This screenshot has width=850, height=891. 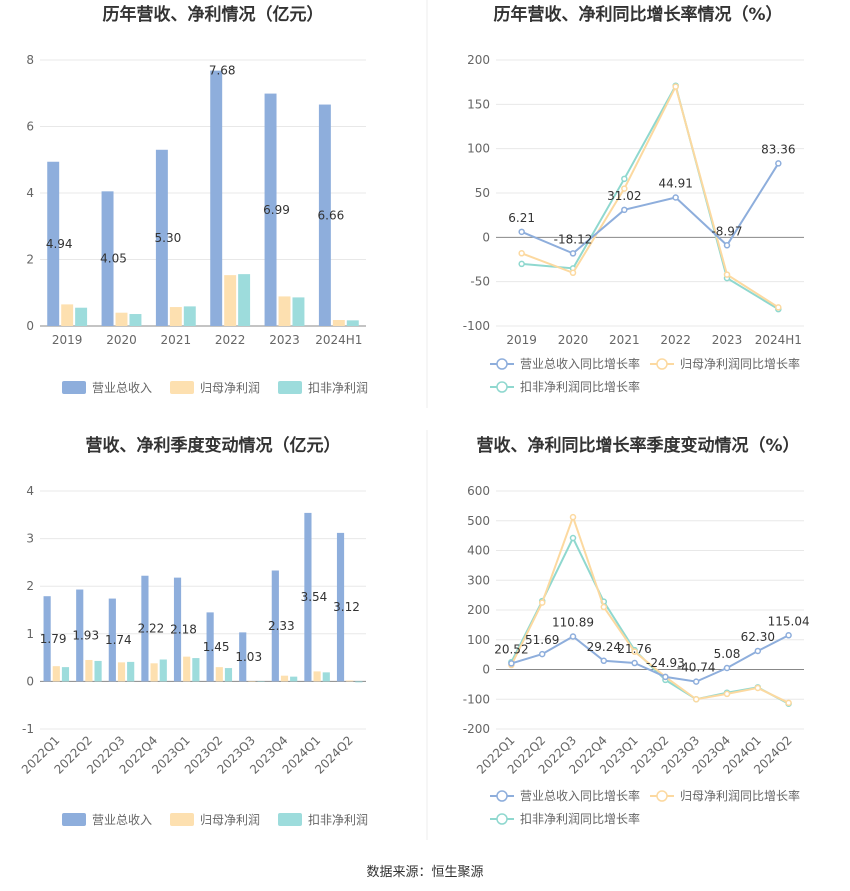 I want to click on legend-label: 归母净利润, so click(x=230, y=820).